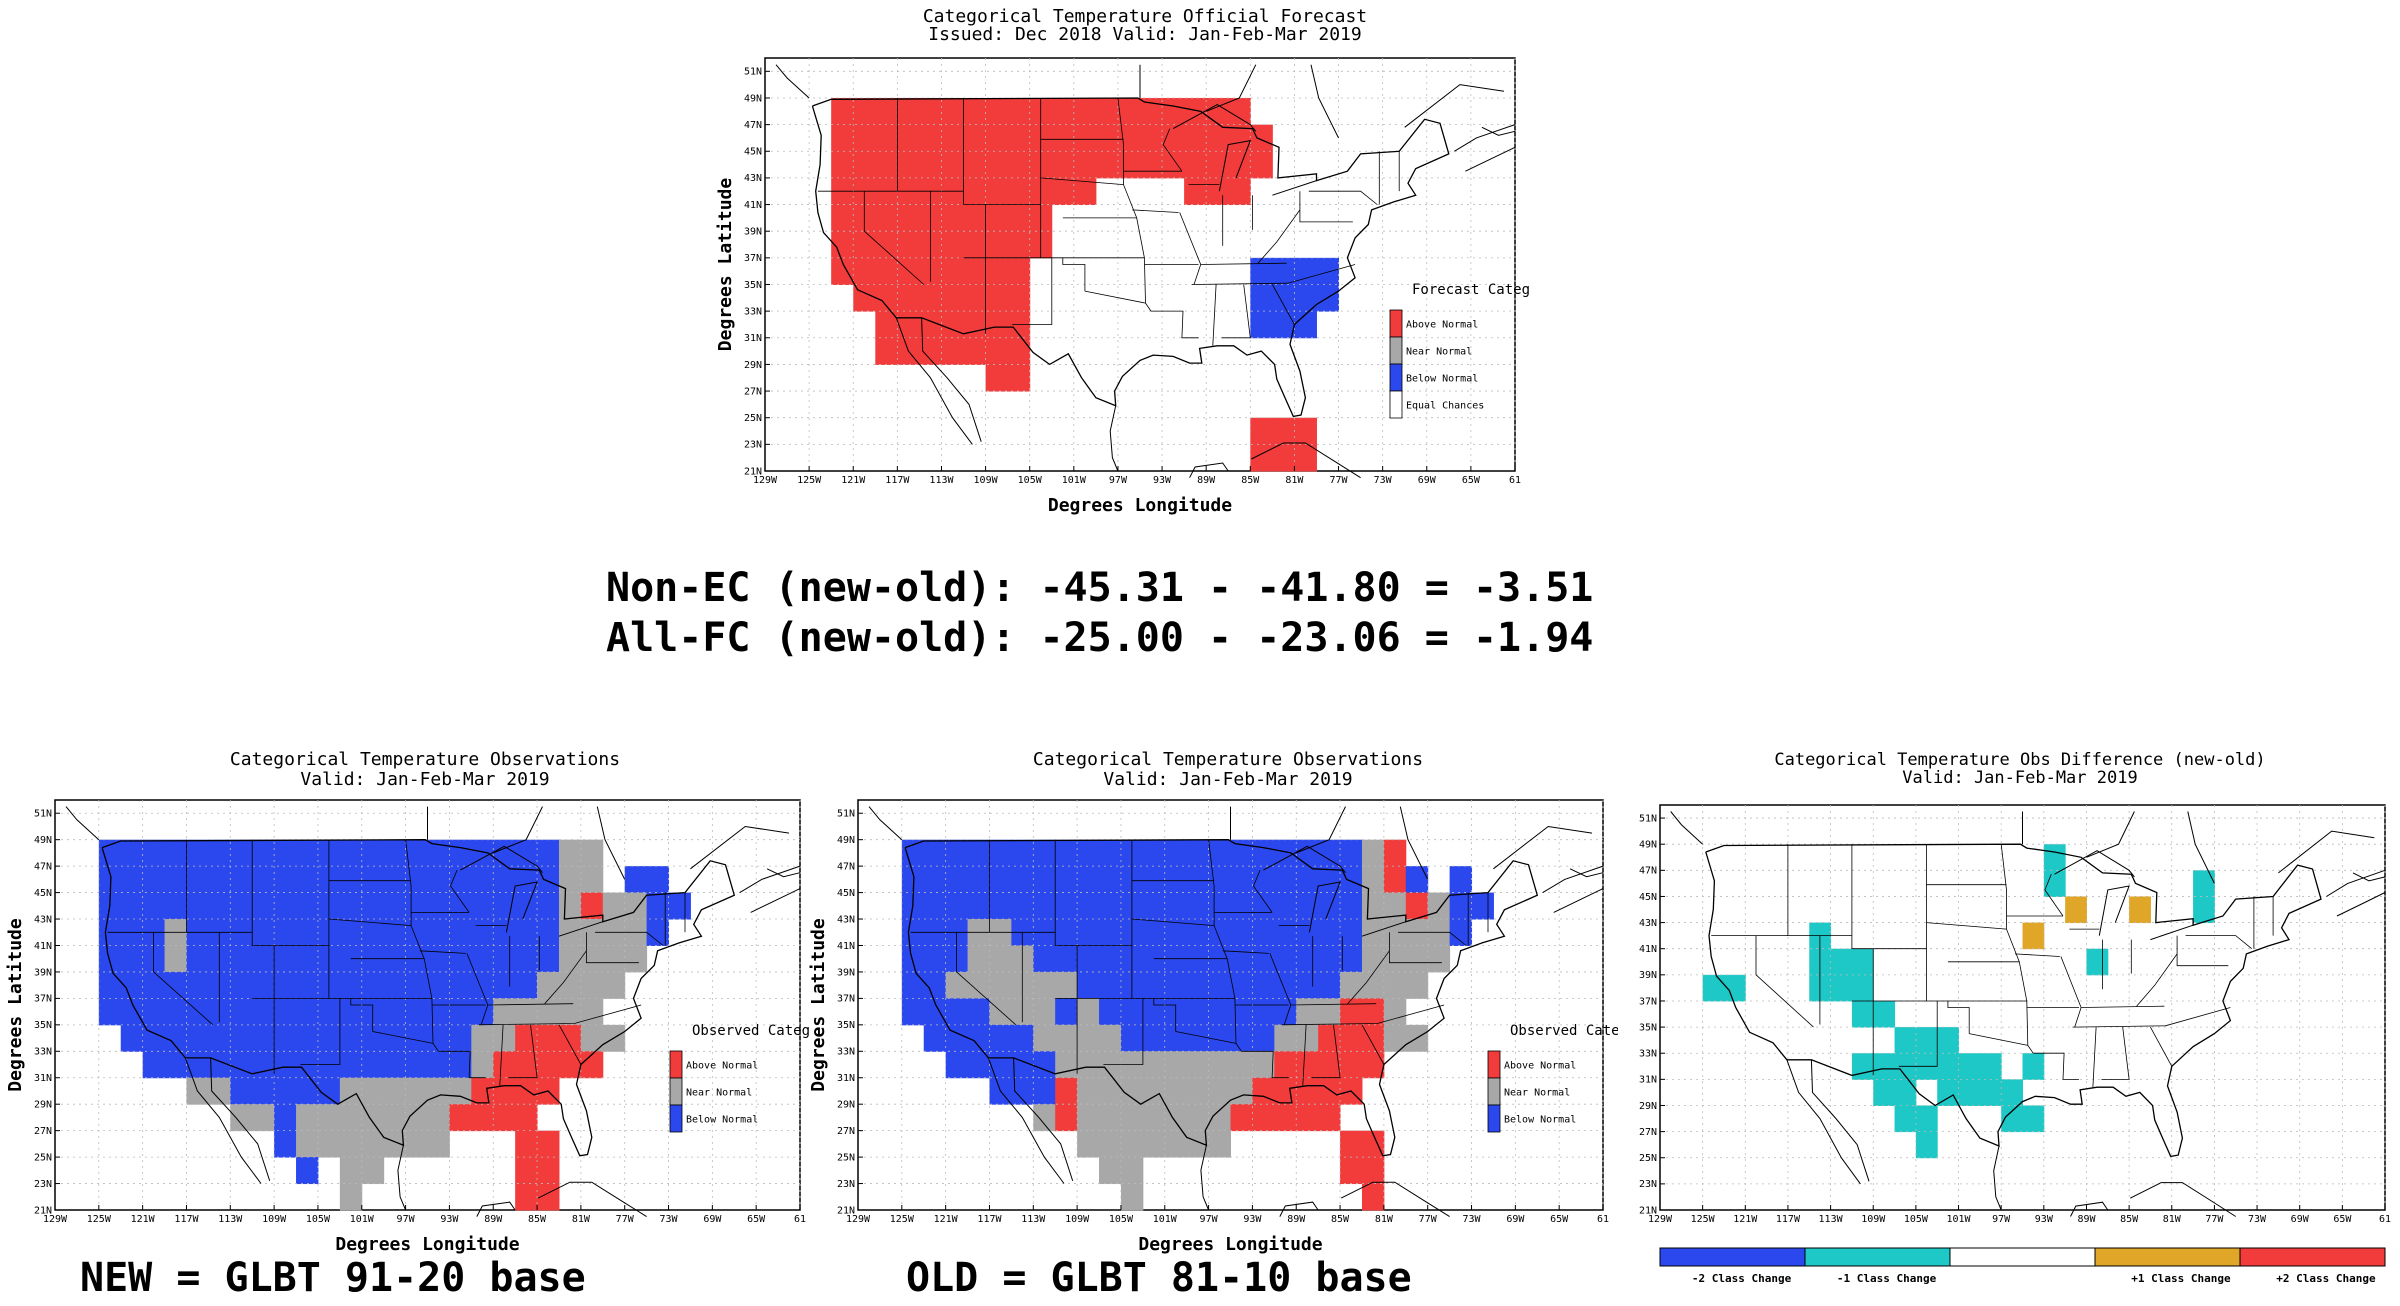 This screenshot has width=2400, height=1306. I want to click on lat-tick-label: 35N, so click(43, 1025).